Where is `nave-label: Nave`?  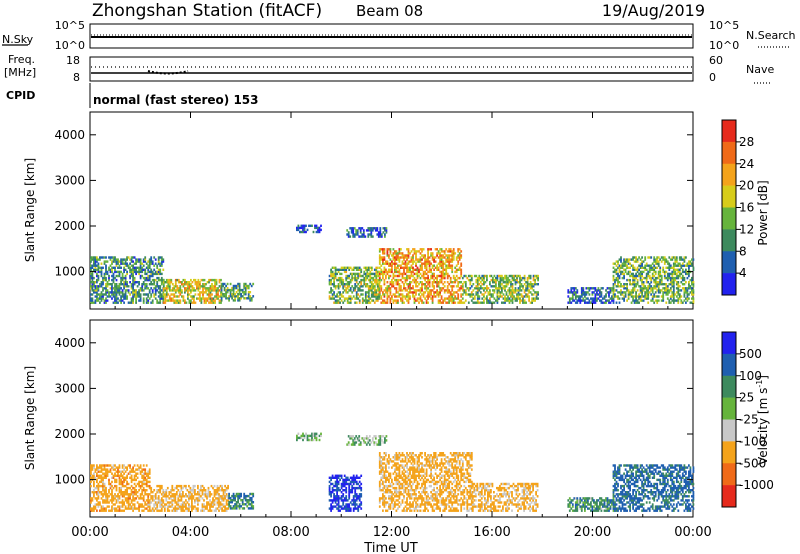 nave-label: Nave is located at coordinates (760, 69).